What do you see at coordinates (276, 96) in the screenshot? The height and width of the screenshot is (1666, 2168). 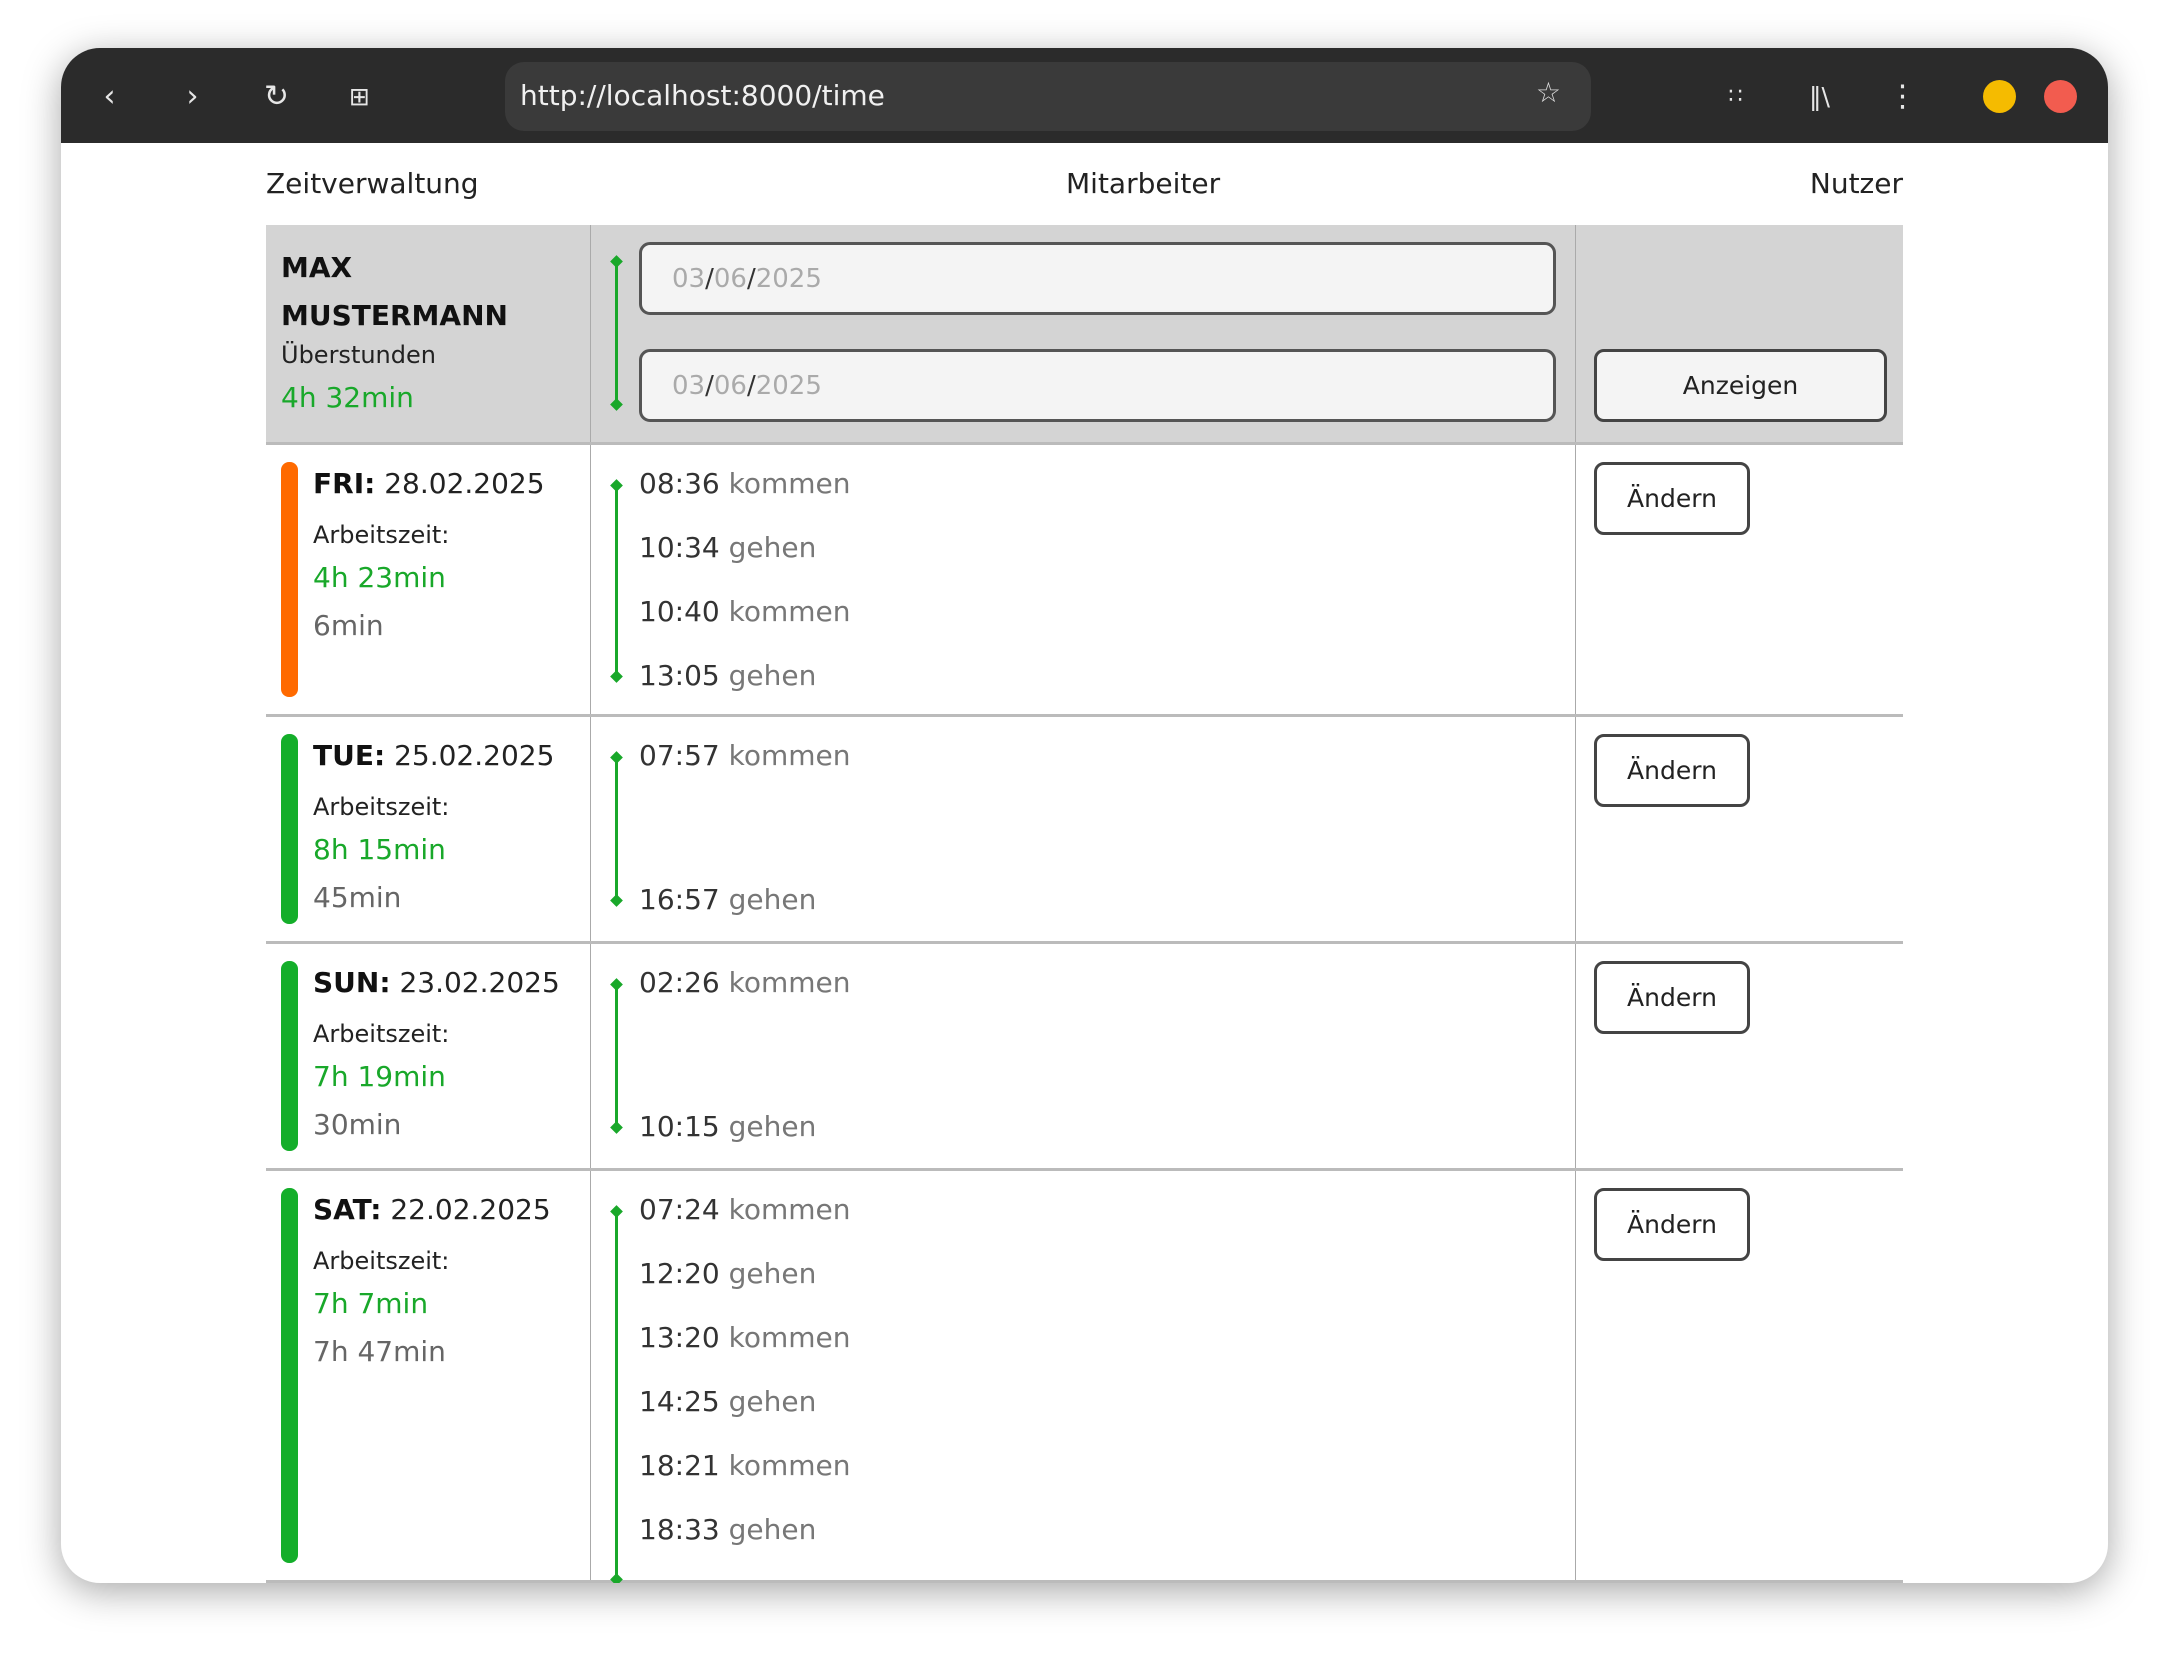 I see `reload-icon: ↻` at bounding box center [276, 96].